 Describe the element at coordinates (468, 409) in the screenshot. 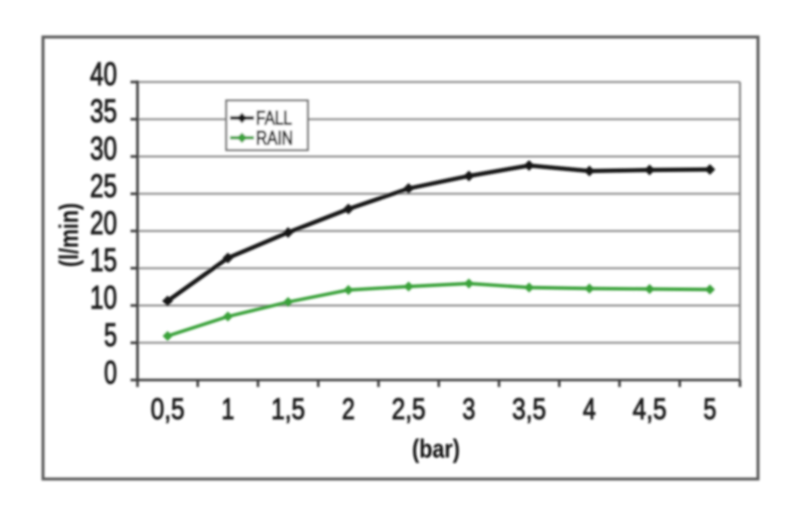

I see `svg-text: 3` at that location.